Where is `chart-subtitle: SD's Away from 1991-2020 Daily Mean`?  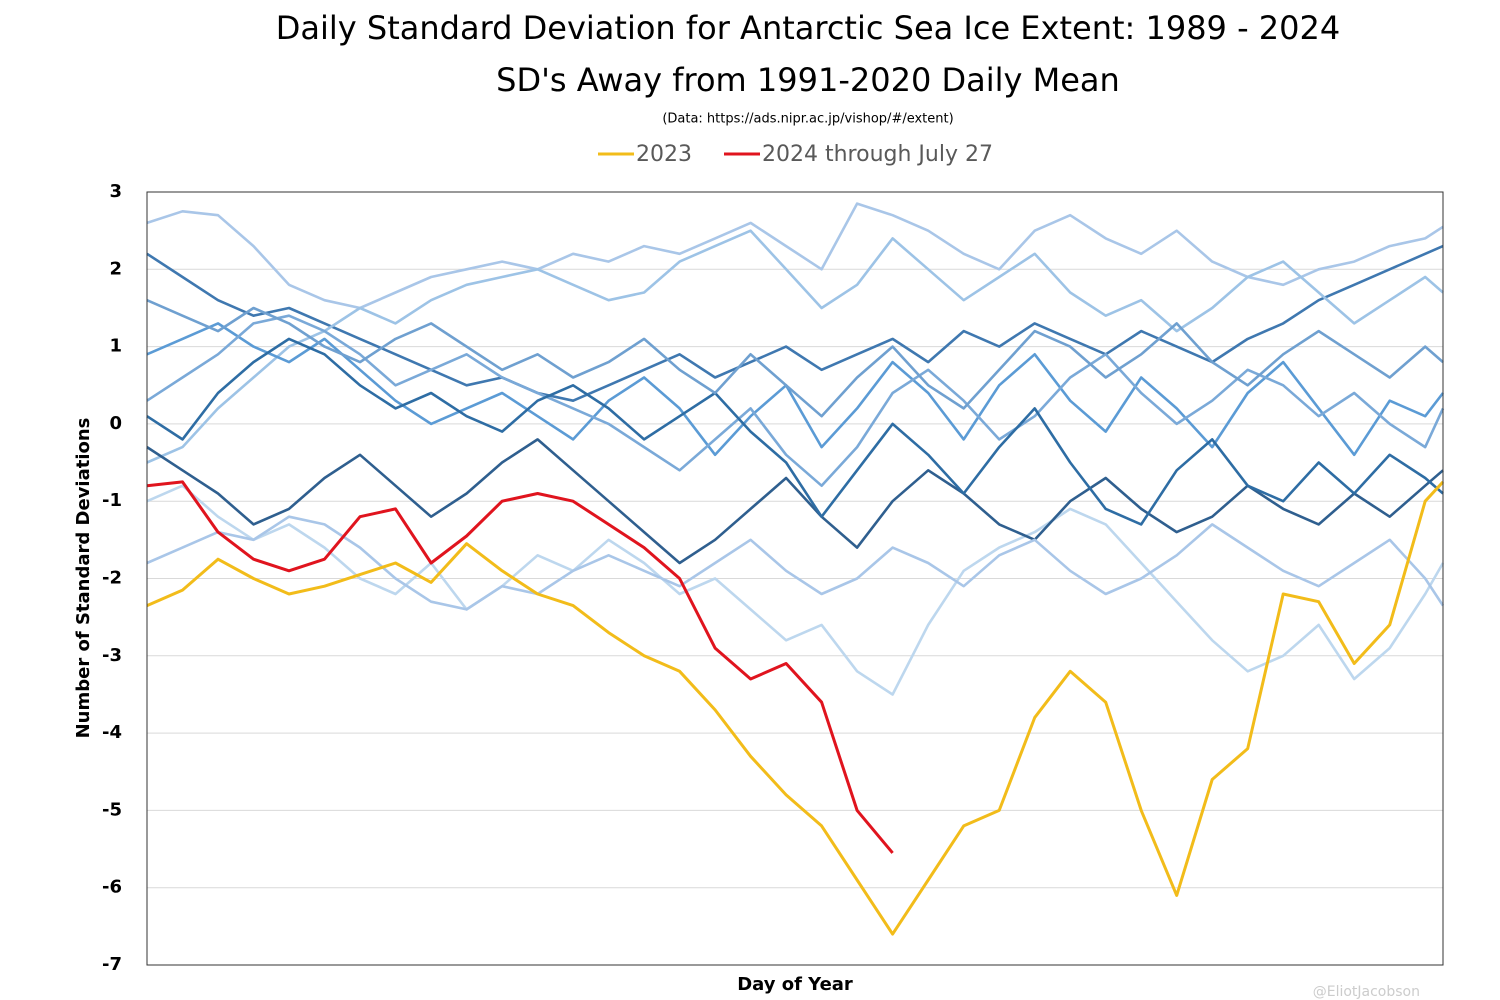
chart-subtitle: SD's Away from 1991-2020 Daily Mean is located at coordinates (808, 80).